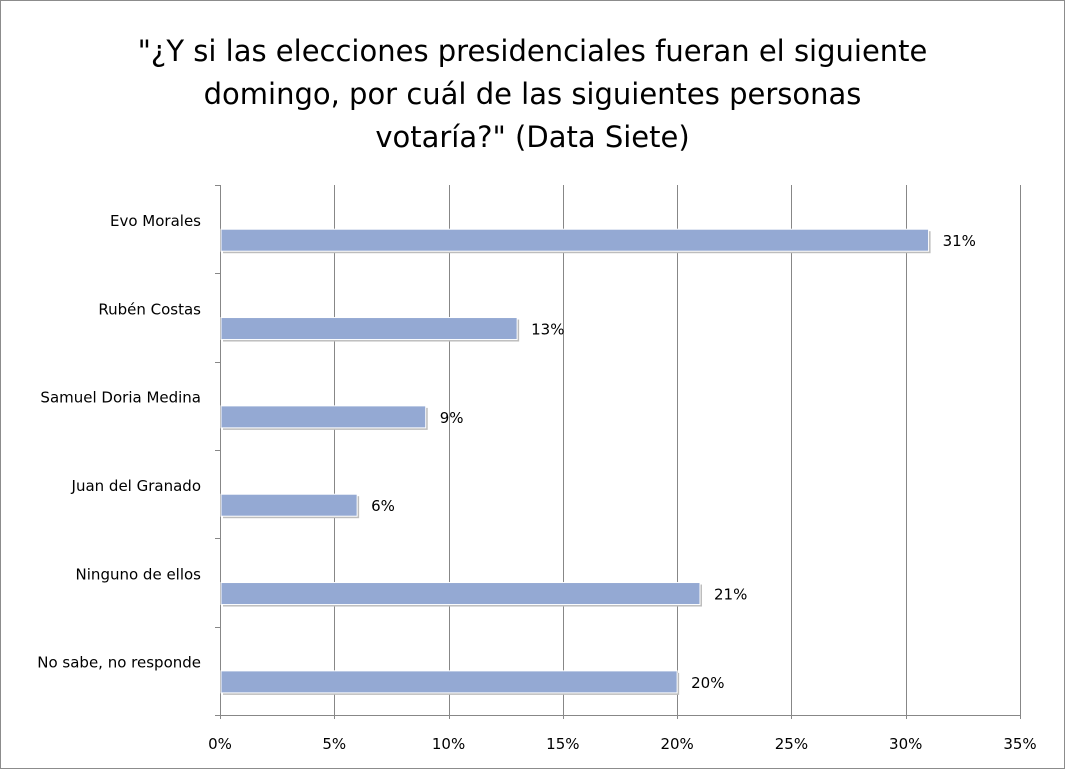  What do you see at coordinates (707, 683) in the screenshot?
I see `data-label: 20%` at bounding box center [707, 683].